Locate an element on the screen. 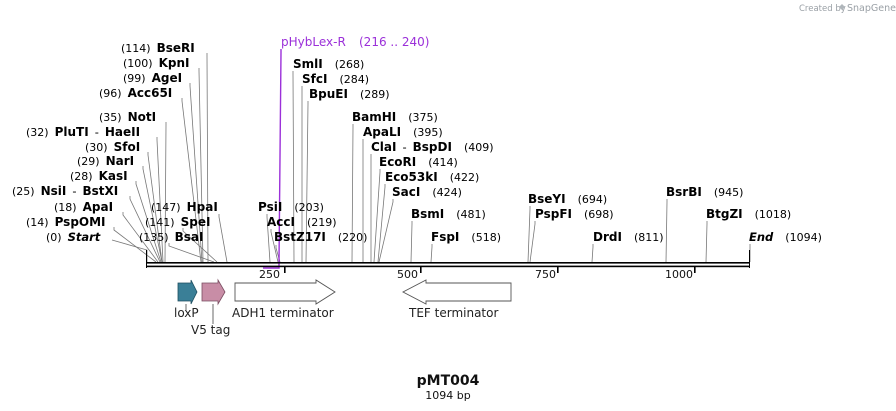 This screenshot has width=896, height=411. enzyme-label-bseri: (114) BseRI is located at coordinates (158, 48).